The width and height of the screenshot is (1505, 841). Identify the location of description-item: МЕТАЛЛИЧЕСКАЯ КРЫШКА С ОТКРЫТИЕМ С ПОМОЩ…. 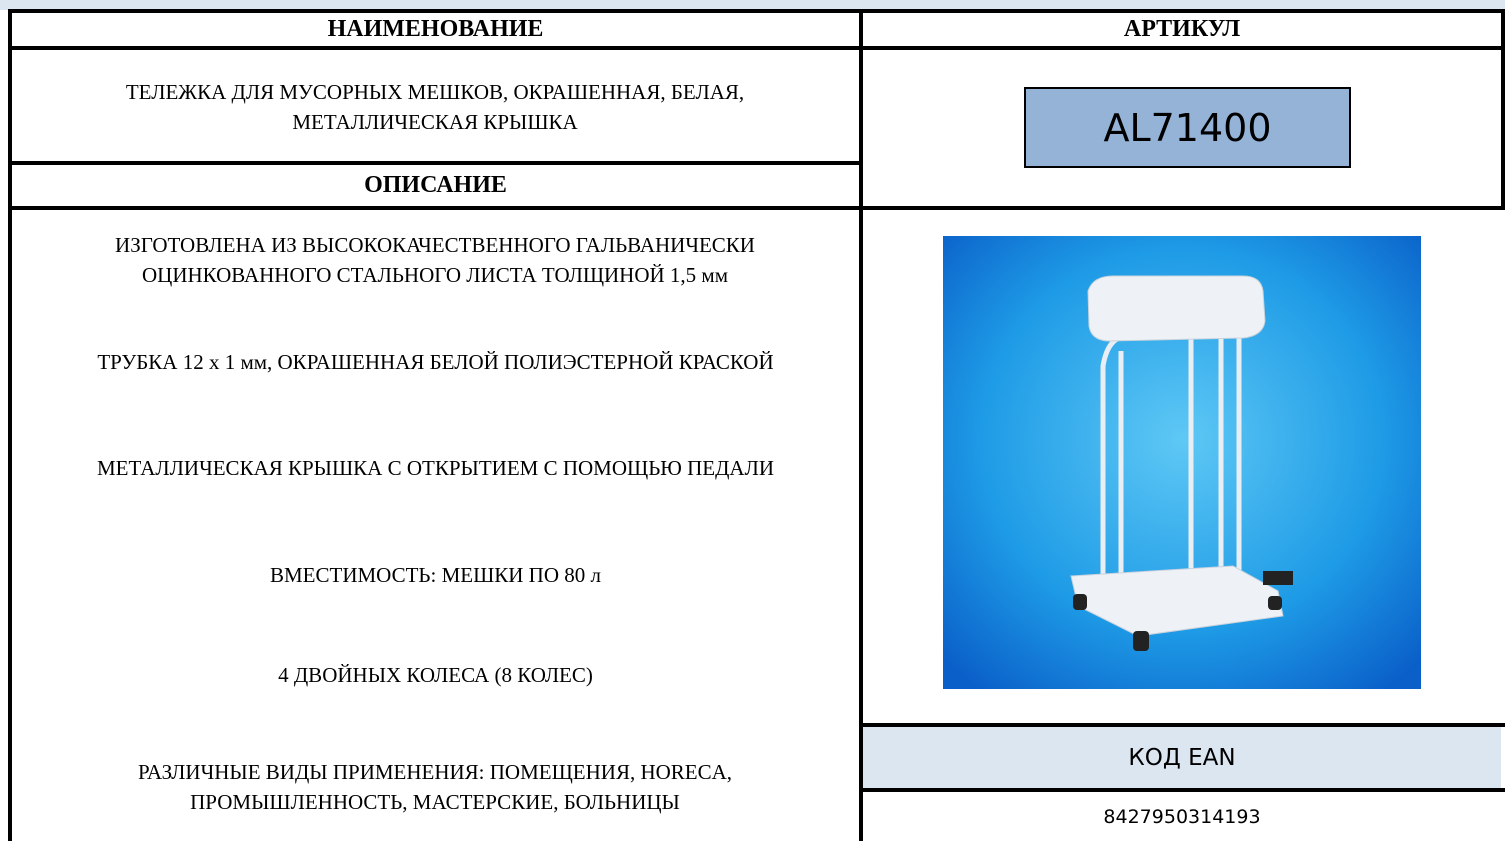
(435, 468).